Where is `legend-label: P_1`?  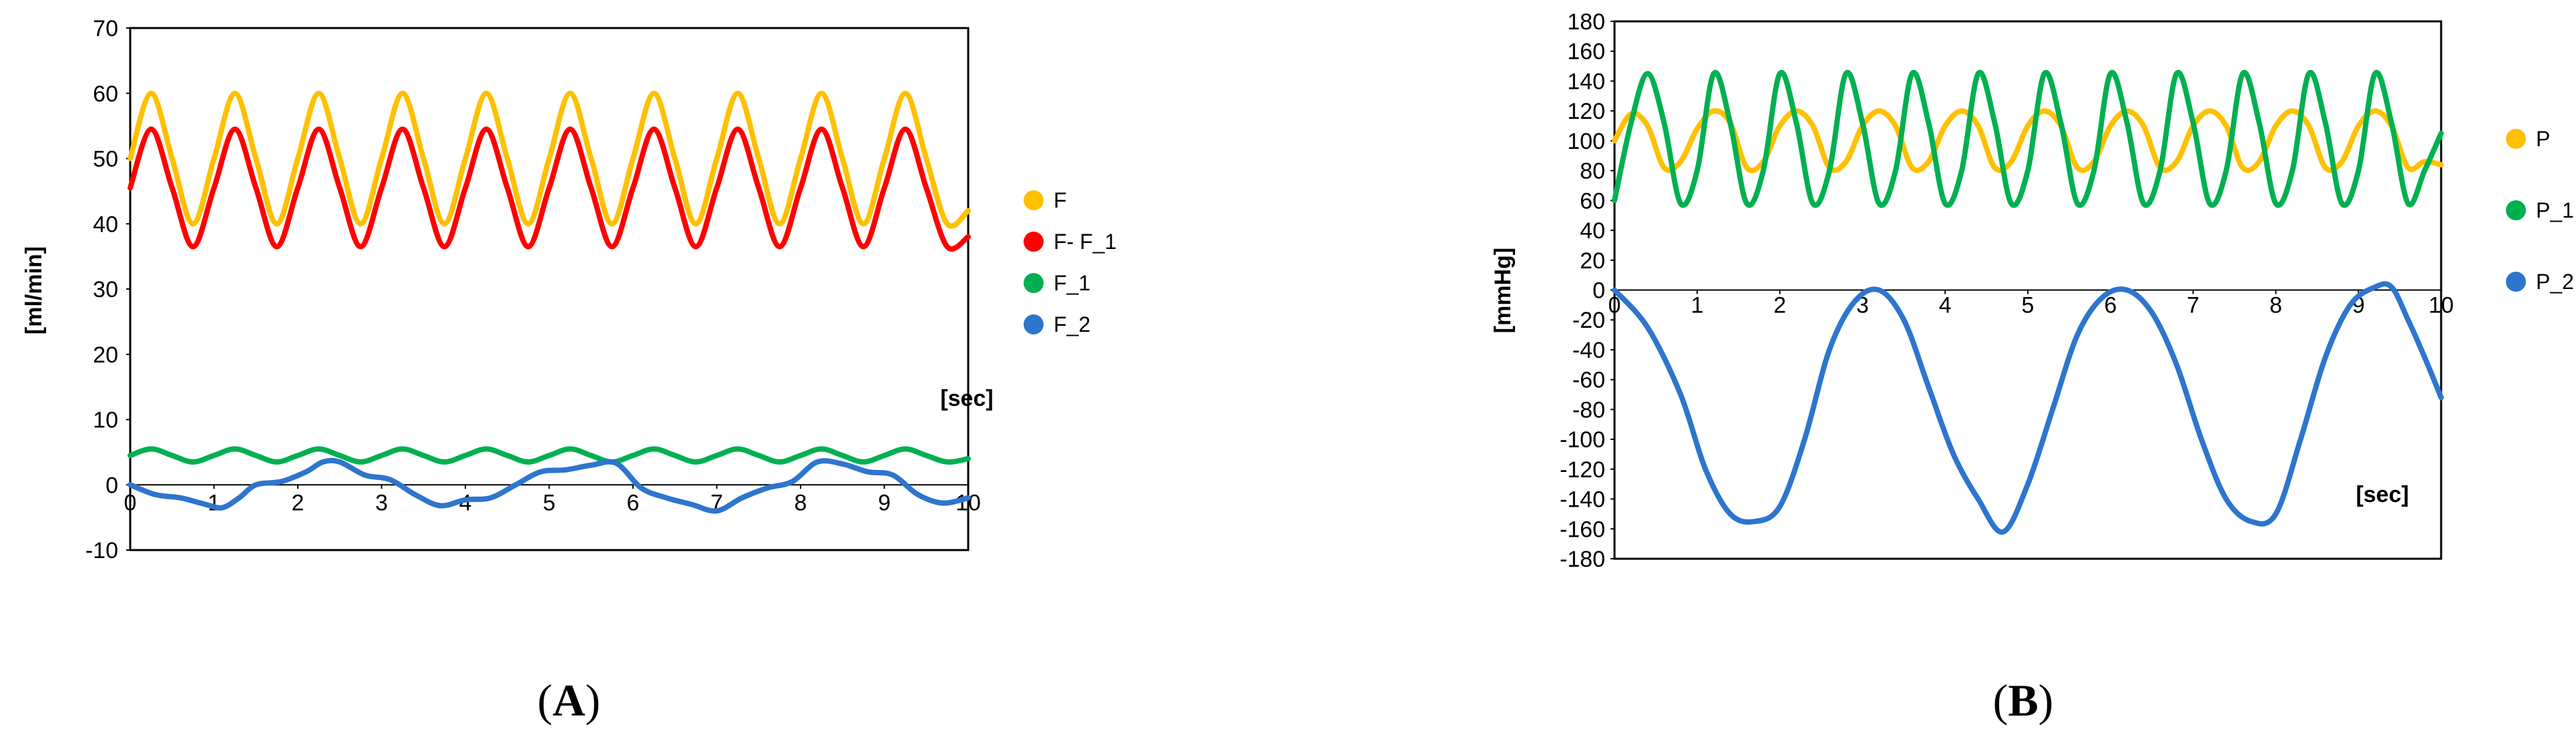 legend-label: P_1 is located at coordinates (2555, 210).